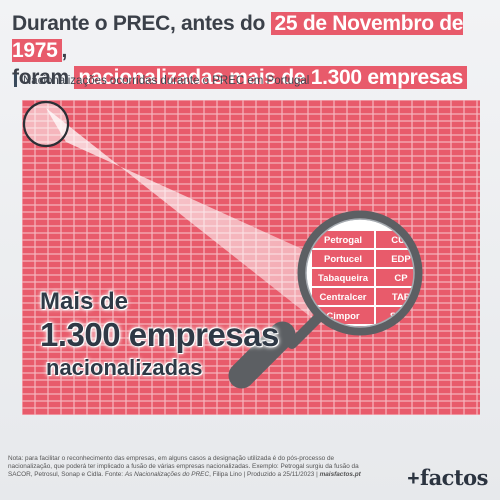  Describe the element at coordinates (401, 259) in the screenshot. I see `magnified-company-name: EDP` at that location.